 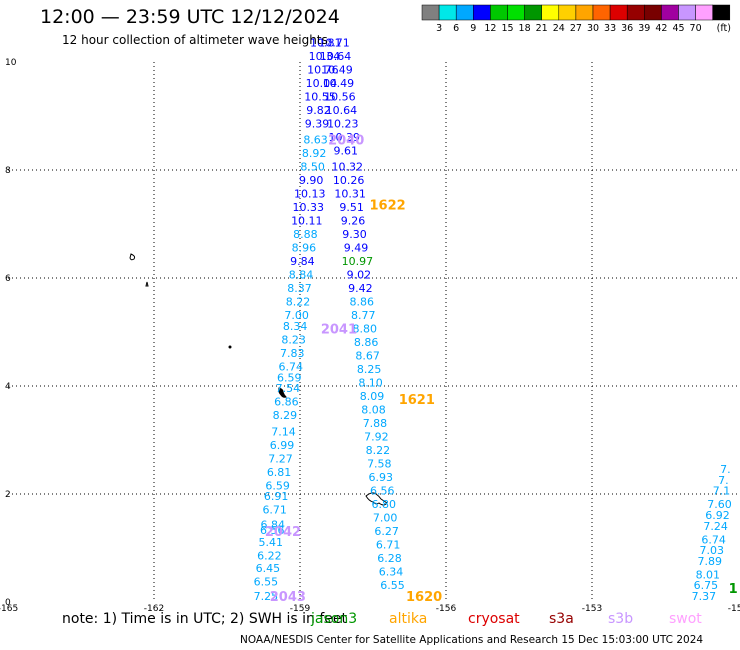 What do you see at coordinates (269, 556) in the screenshot?
I see `wave-height-label: 6.22` at bounding box center [269, 556].